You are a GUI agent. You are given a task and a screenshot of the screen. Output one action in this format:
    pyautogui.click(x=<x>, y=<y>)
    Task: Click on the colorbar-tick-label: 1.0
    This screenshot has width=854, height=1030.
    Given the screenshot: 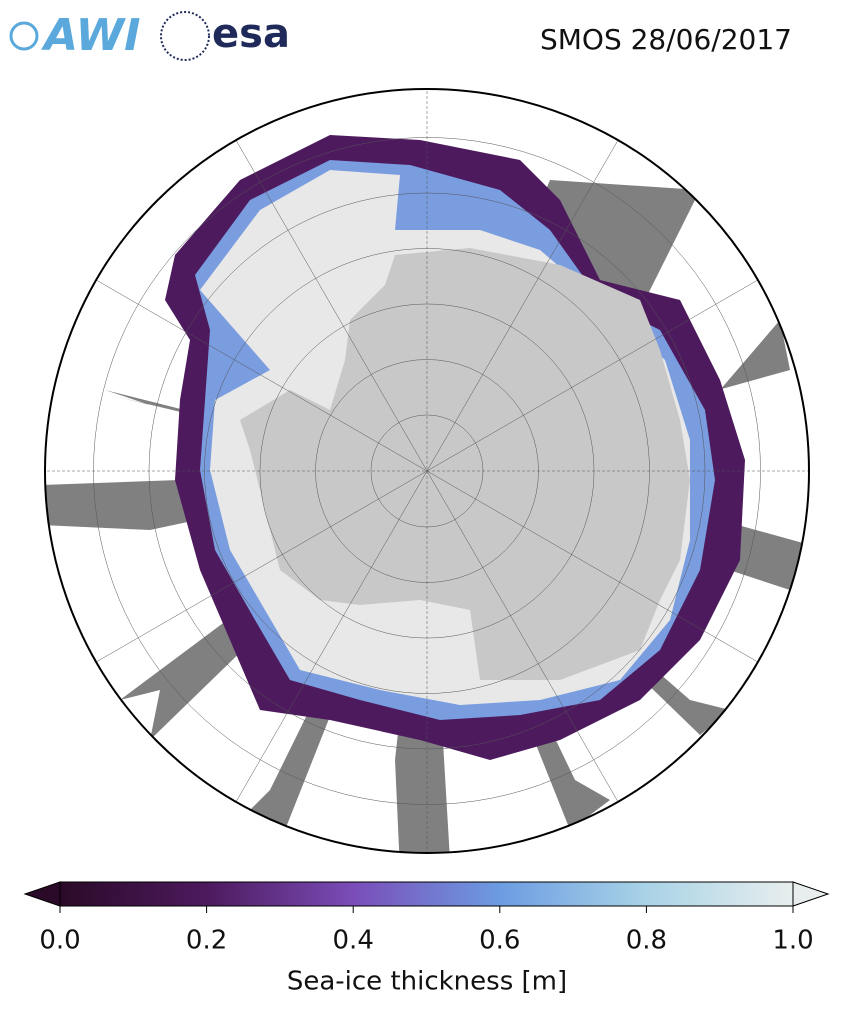 What is the action you would take?
    pyautogui.click(x=792, y=941)
    